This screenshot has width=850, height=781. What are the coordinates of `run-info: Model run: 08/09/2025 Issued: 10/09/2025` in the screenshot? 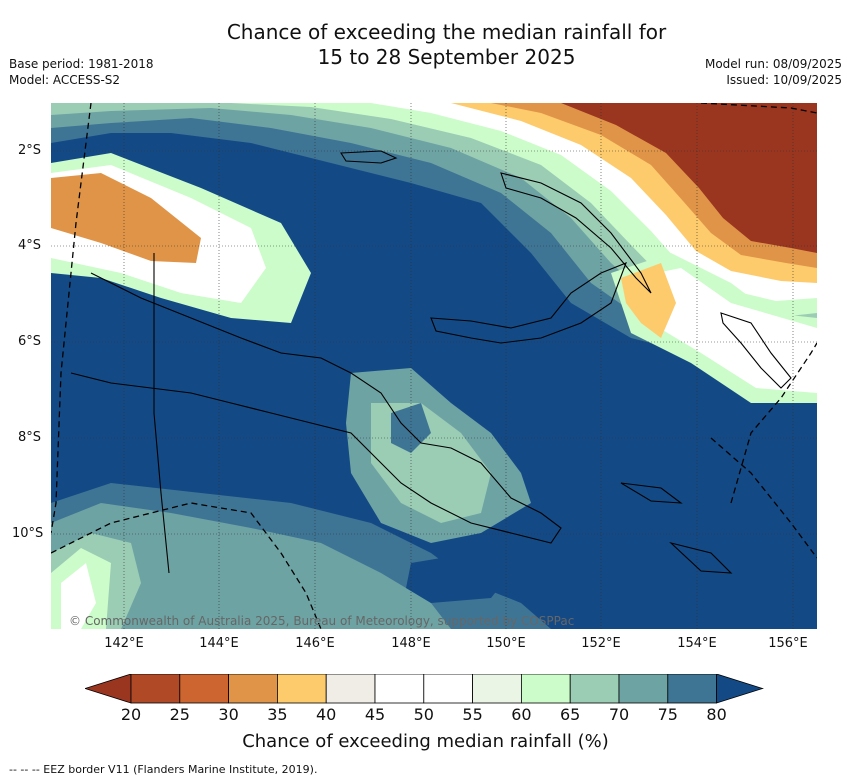 It's located at (773, 72).